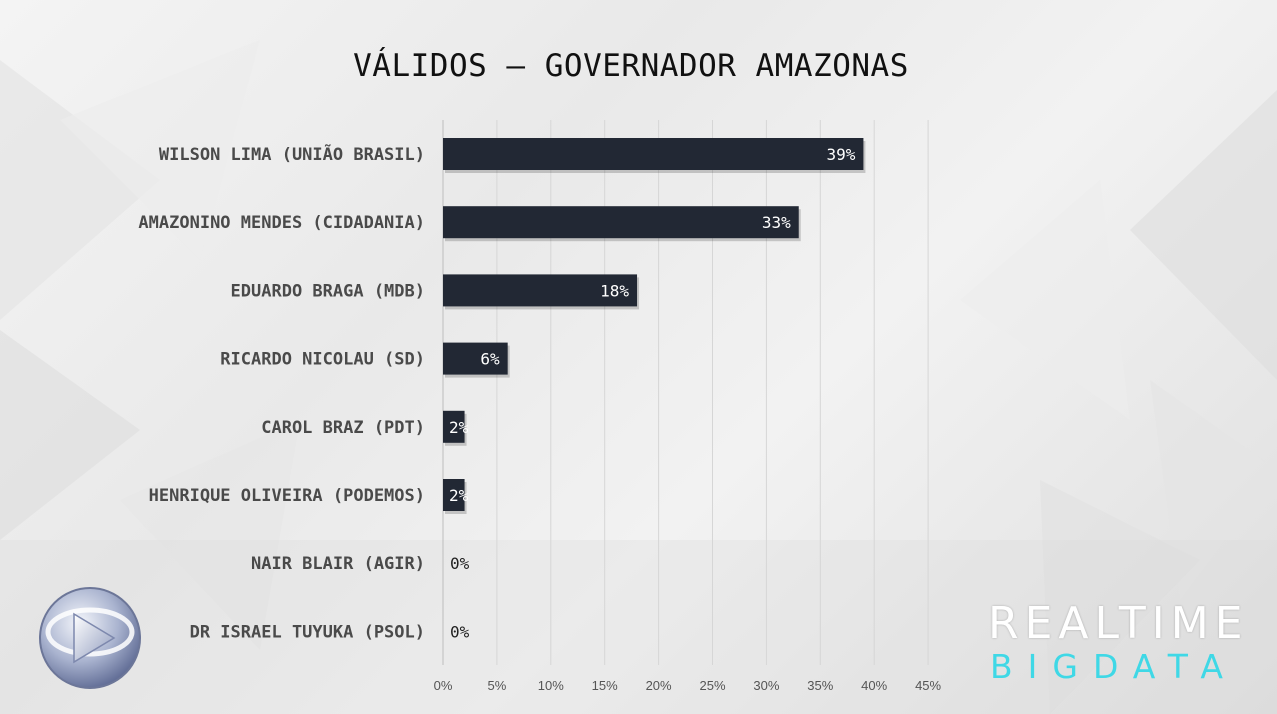  What do you see at coordinates (287, 496) in the screenshot?
I see `category-label: HENRIQUE OLIVEIRA (PODEMOS)` at bounding box center [287, 496].